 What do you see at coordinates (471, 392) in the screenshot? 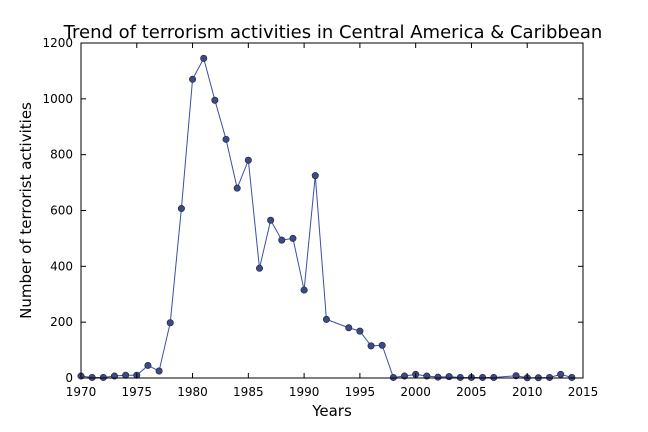
I see `x-tick-label: 2005` at bounding box center [471, 392].